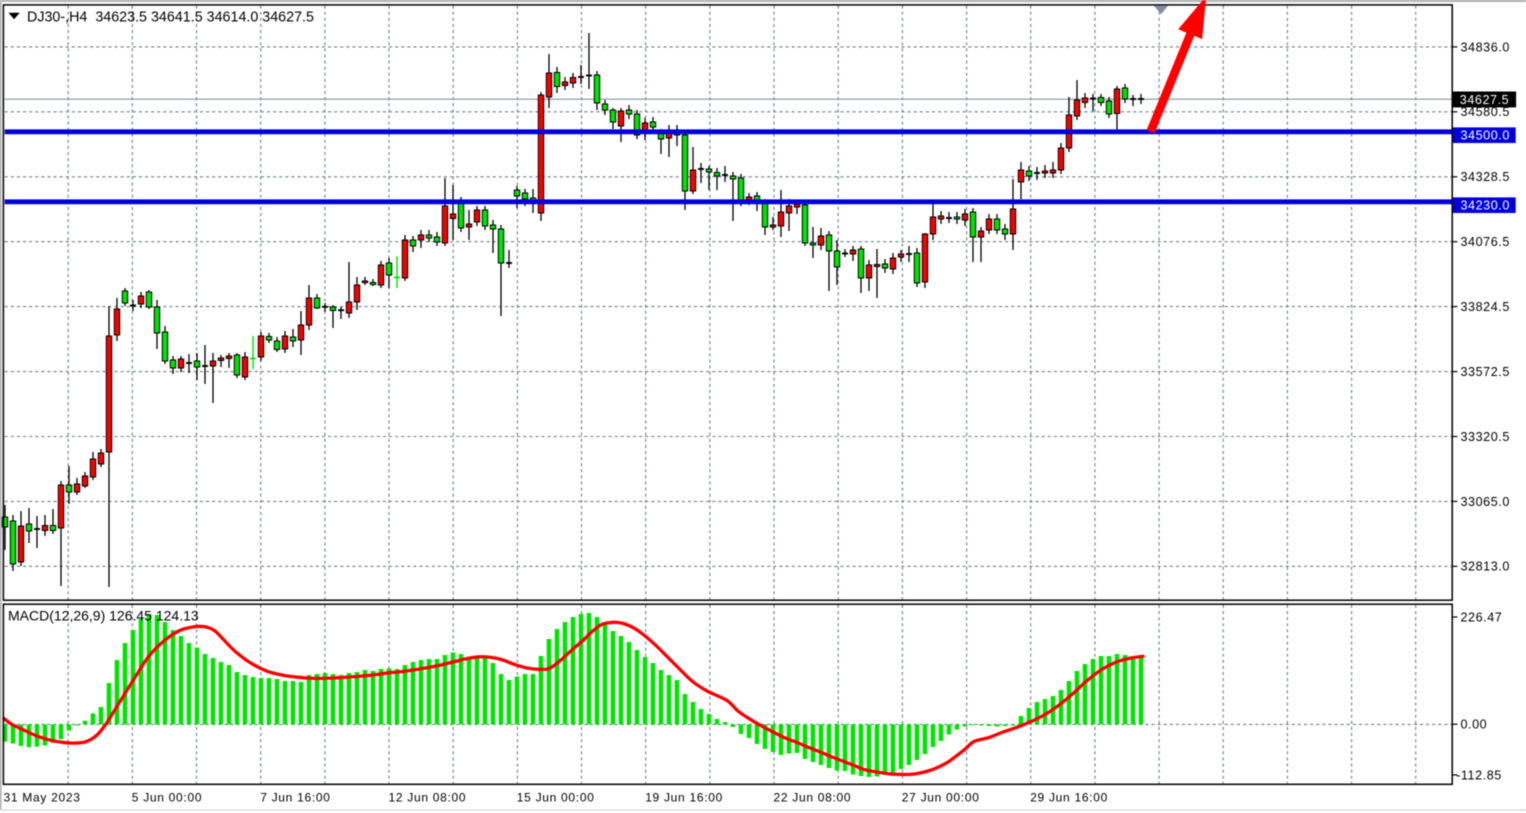  What do you see at coordinates (170, 17) in the screenshot?
I see `svg-text:DJ30-,H4 34623.5 34641.5 3461: DJ30-,H4 34623.5 34641.5 34614.0 34627.5` at bounding box center [170, 17].